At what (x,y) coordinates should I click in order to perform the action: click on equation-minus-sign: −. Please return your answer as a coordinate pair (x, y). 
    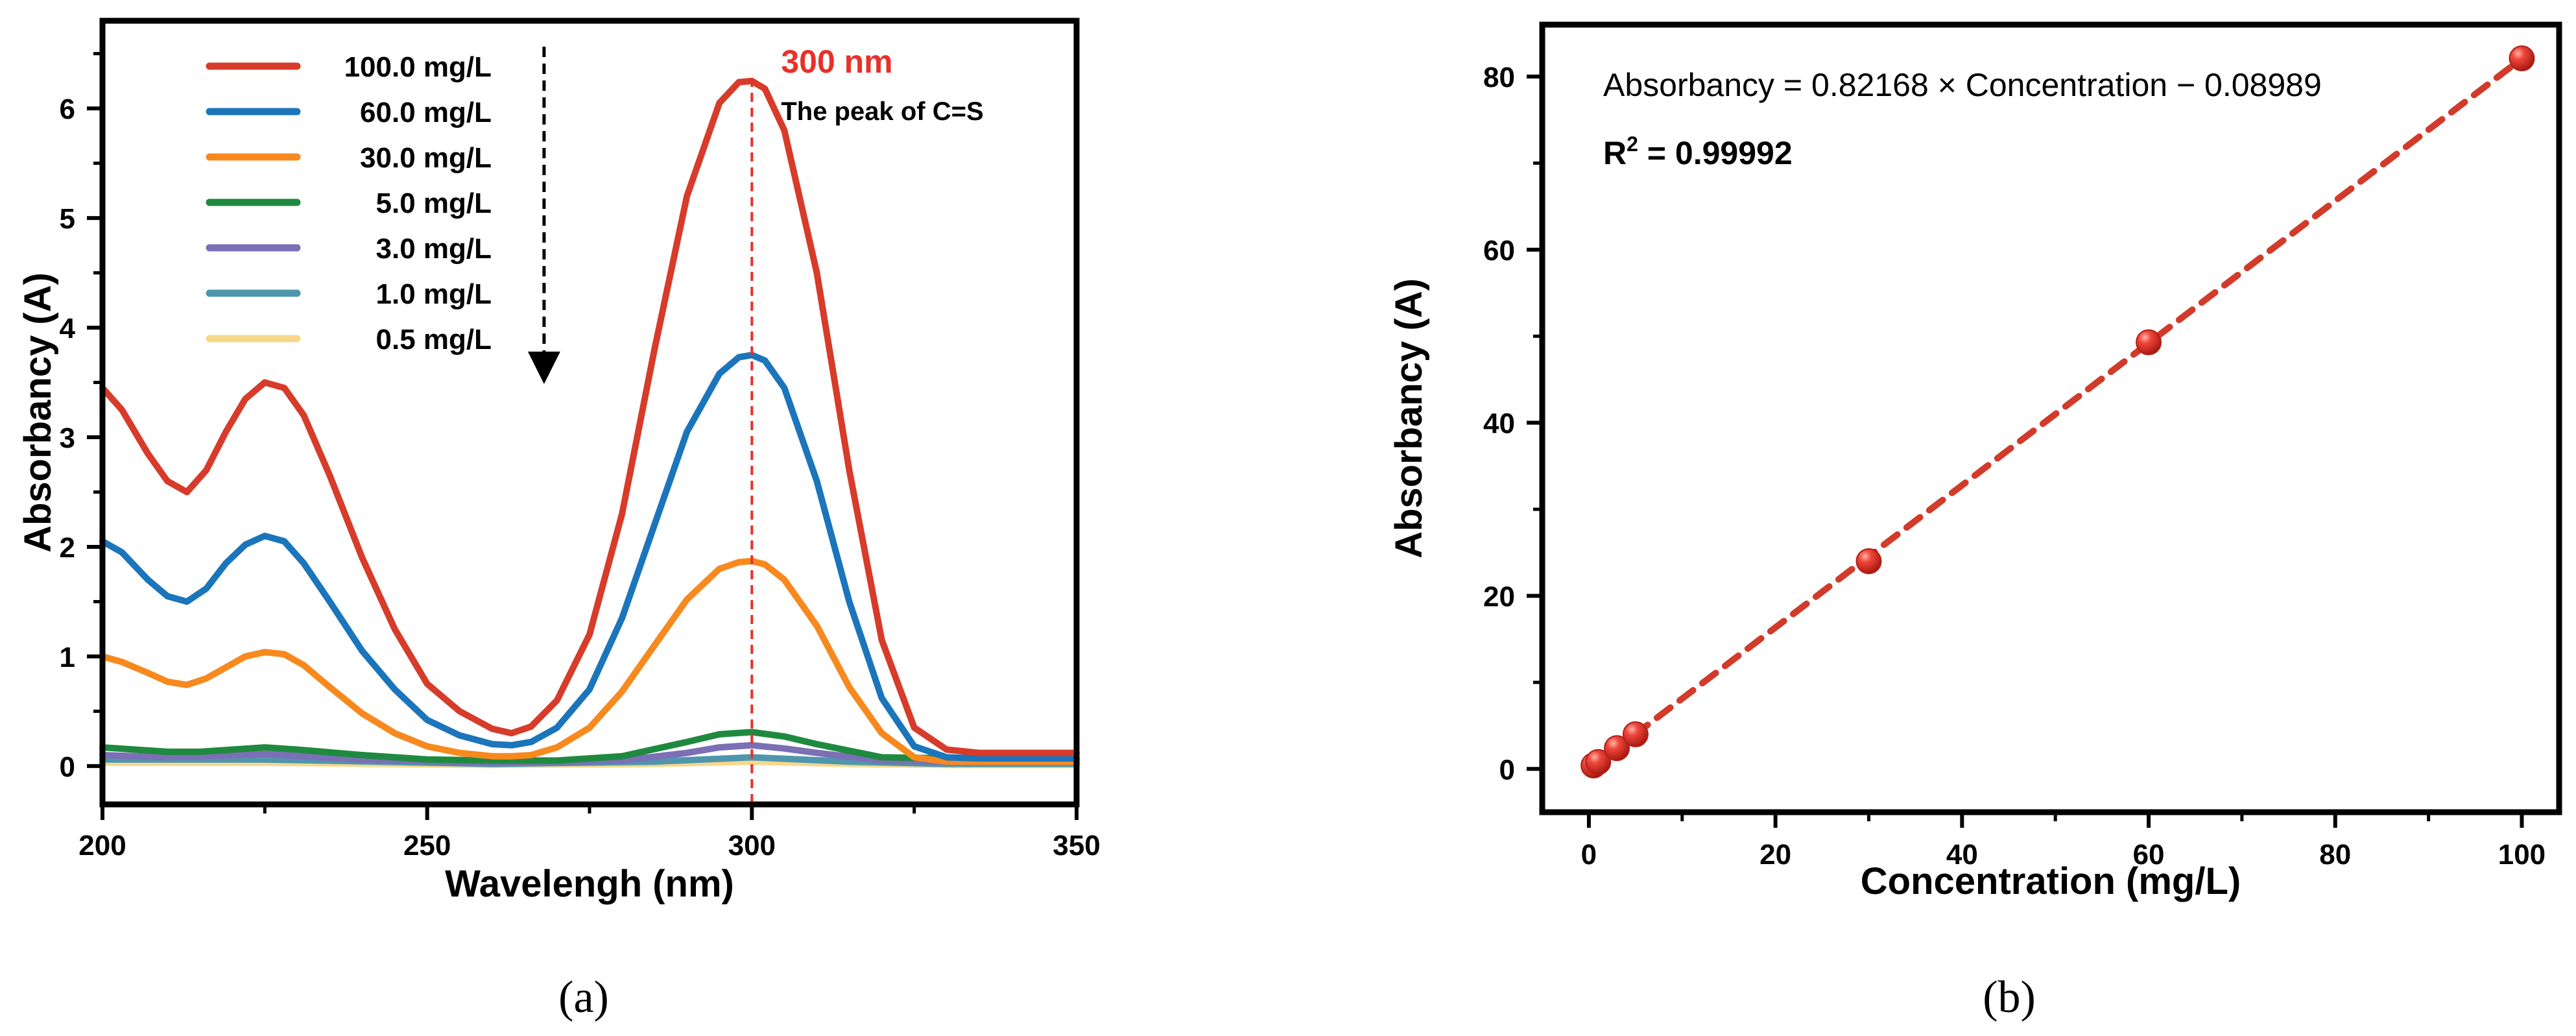
    Looking at the image, I should click on (2185, 85).